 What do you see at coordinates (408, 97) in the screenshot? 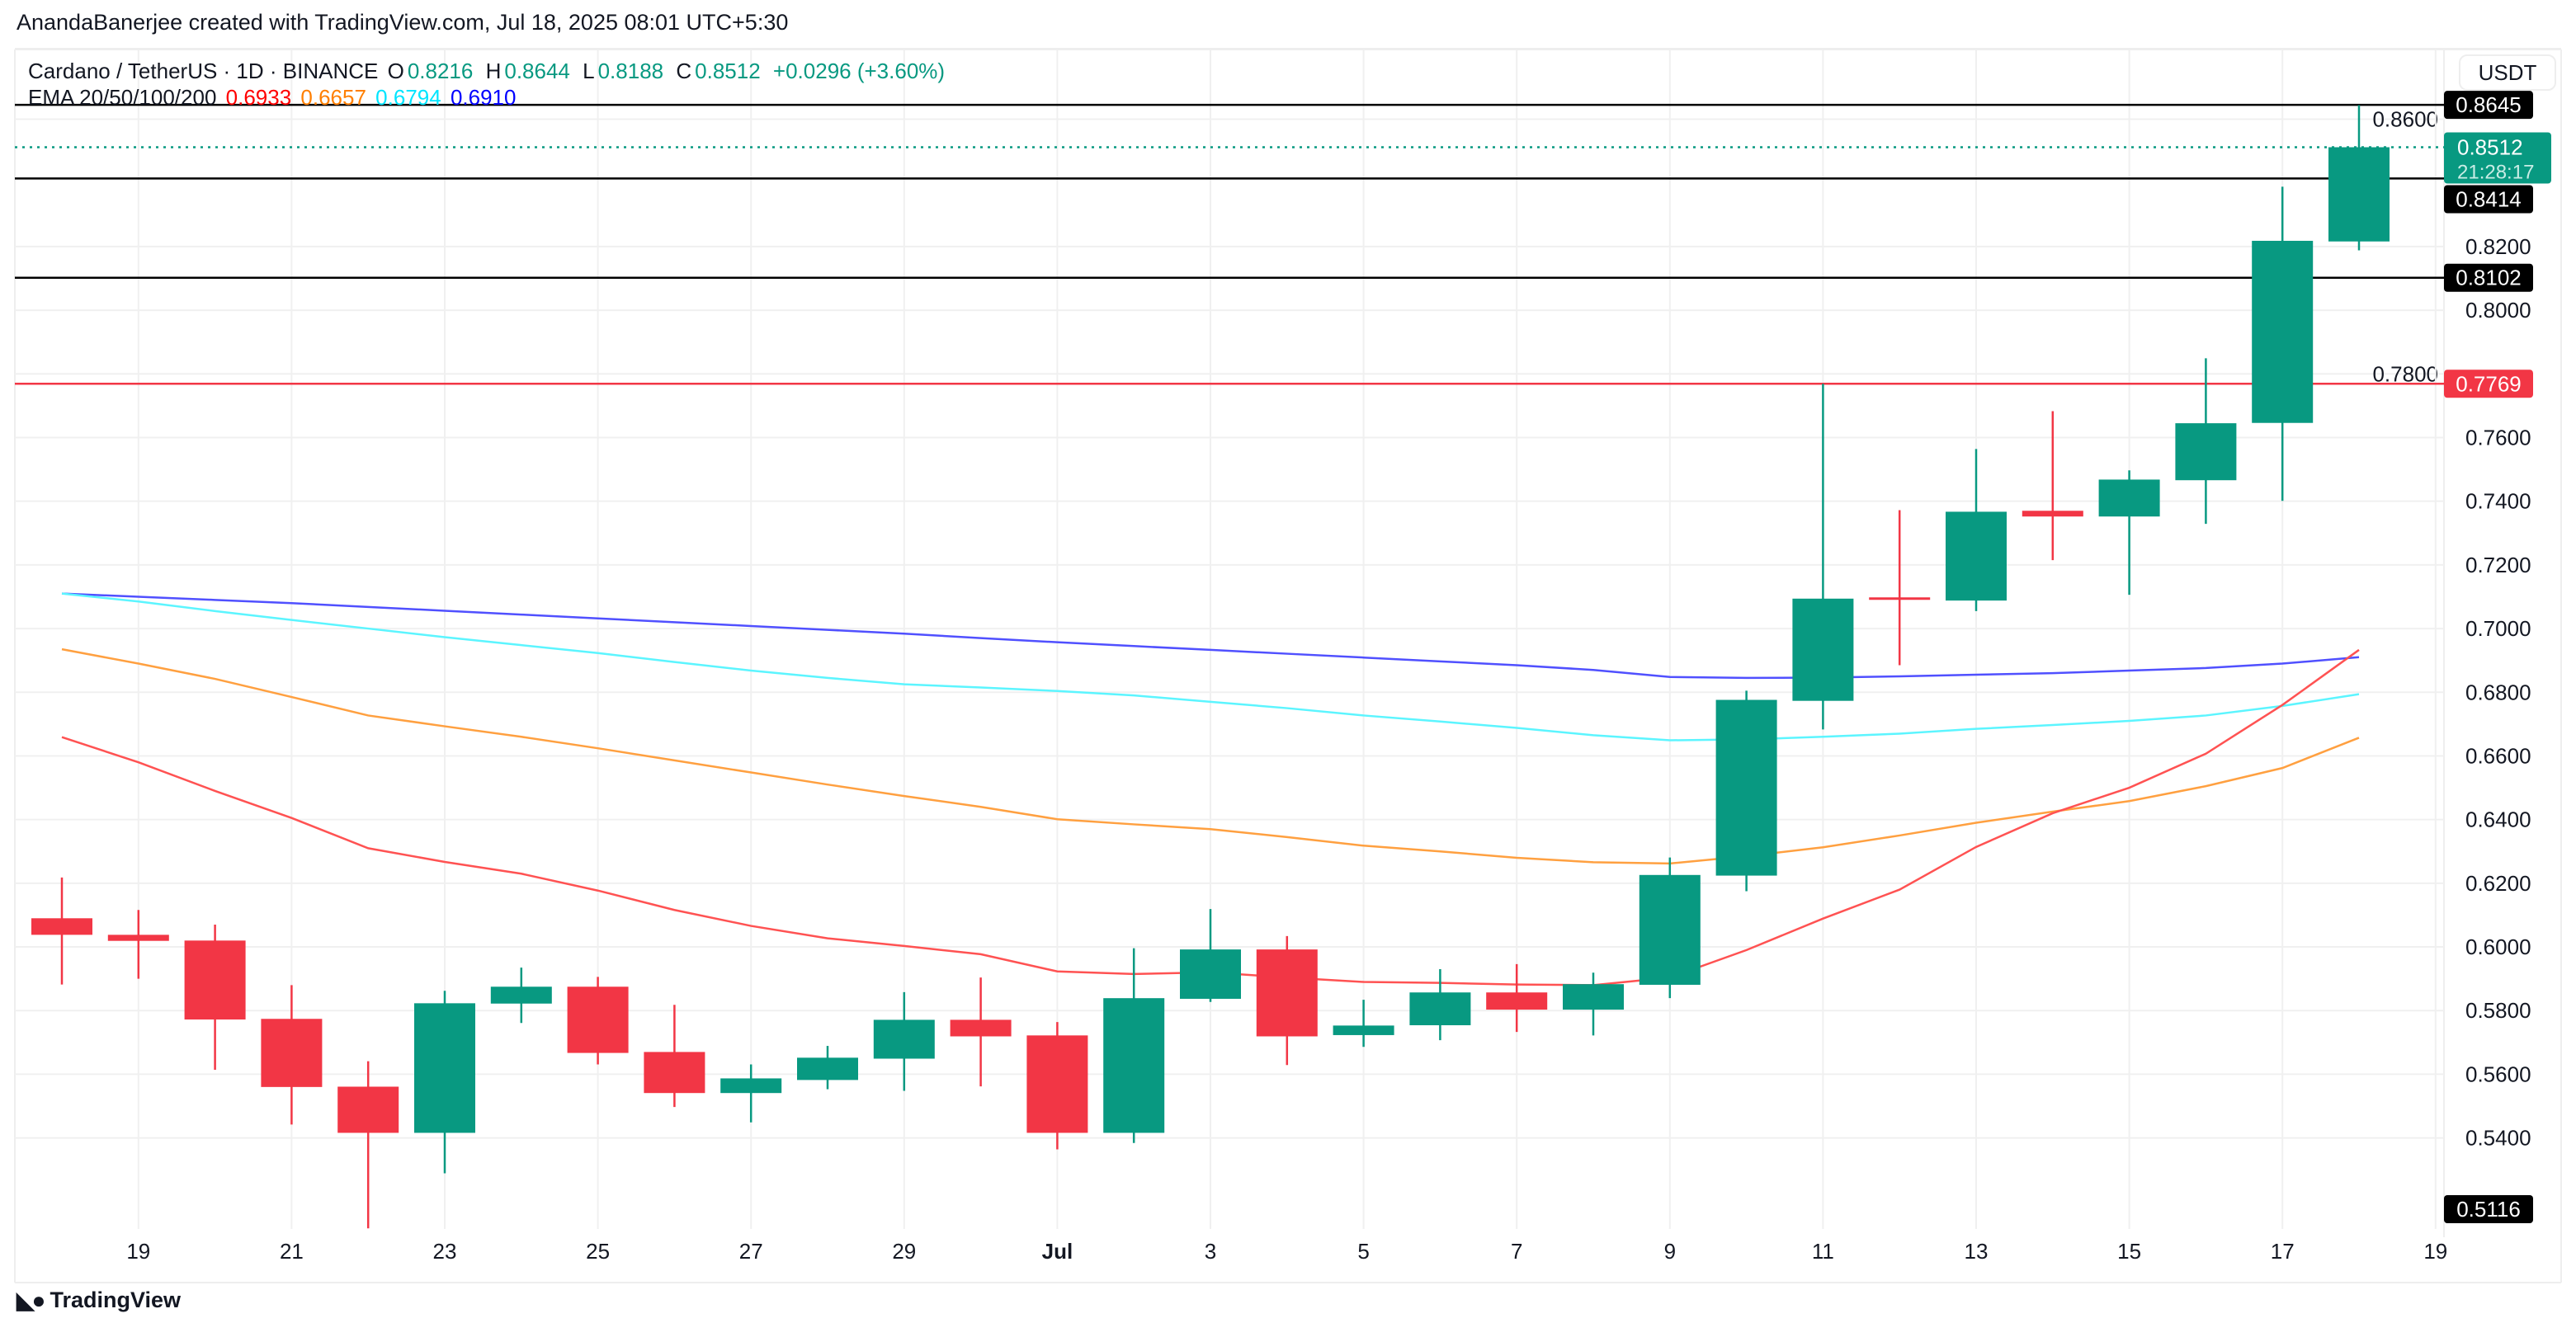
I see `ema100-value: 0.6794` at bounding box center [408, 97].